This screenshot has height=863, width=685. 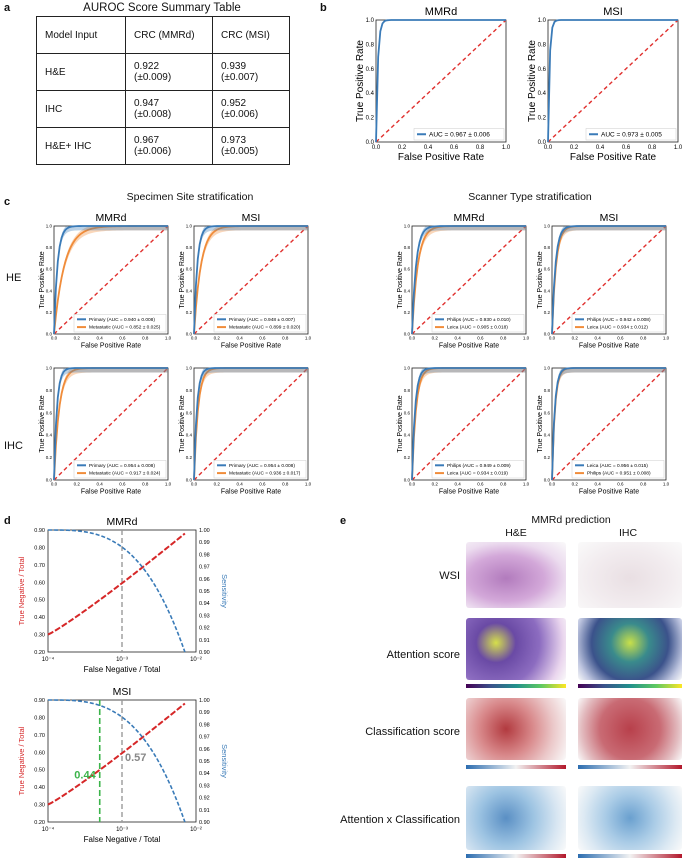 I want to click on y-right-tick-label: 0.92, so click(x=204, y=799).